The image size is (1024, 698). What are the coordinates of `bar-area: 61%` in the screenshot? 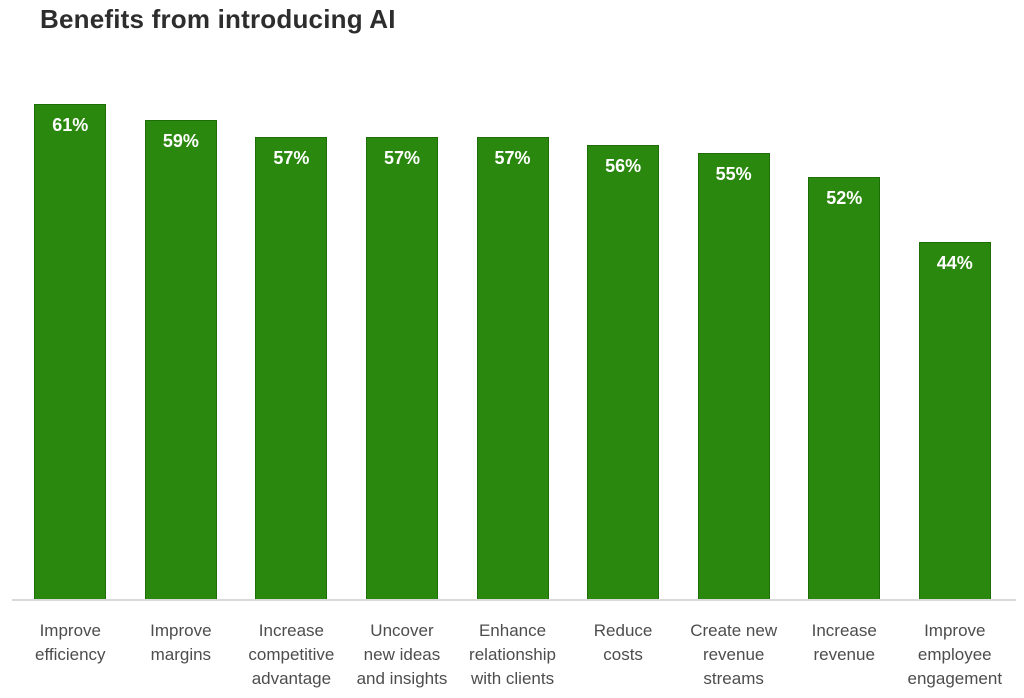 It's located at (70, 300).